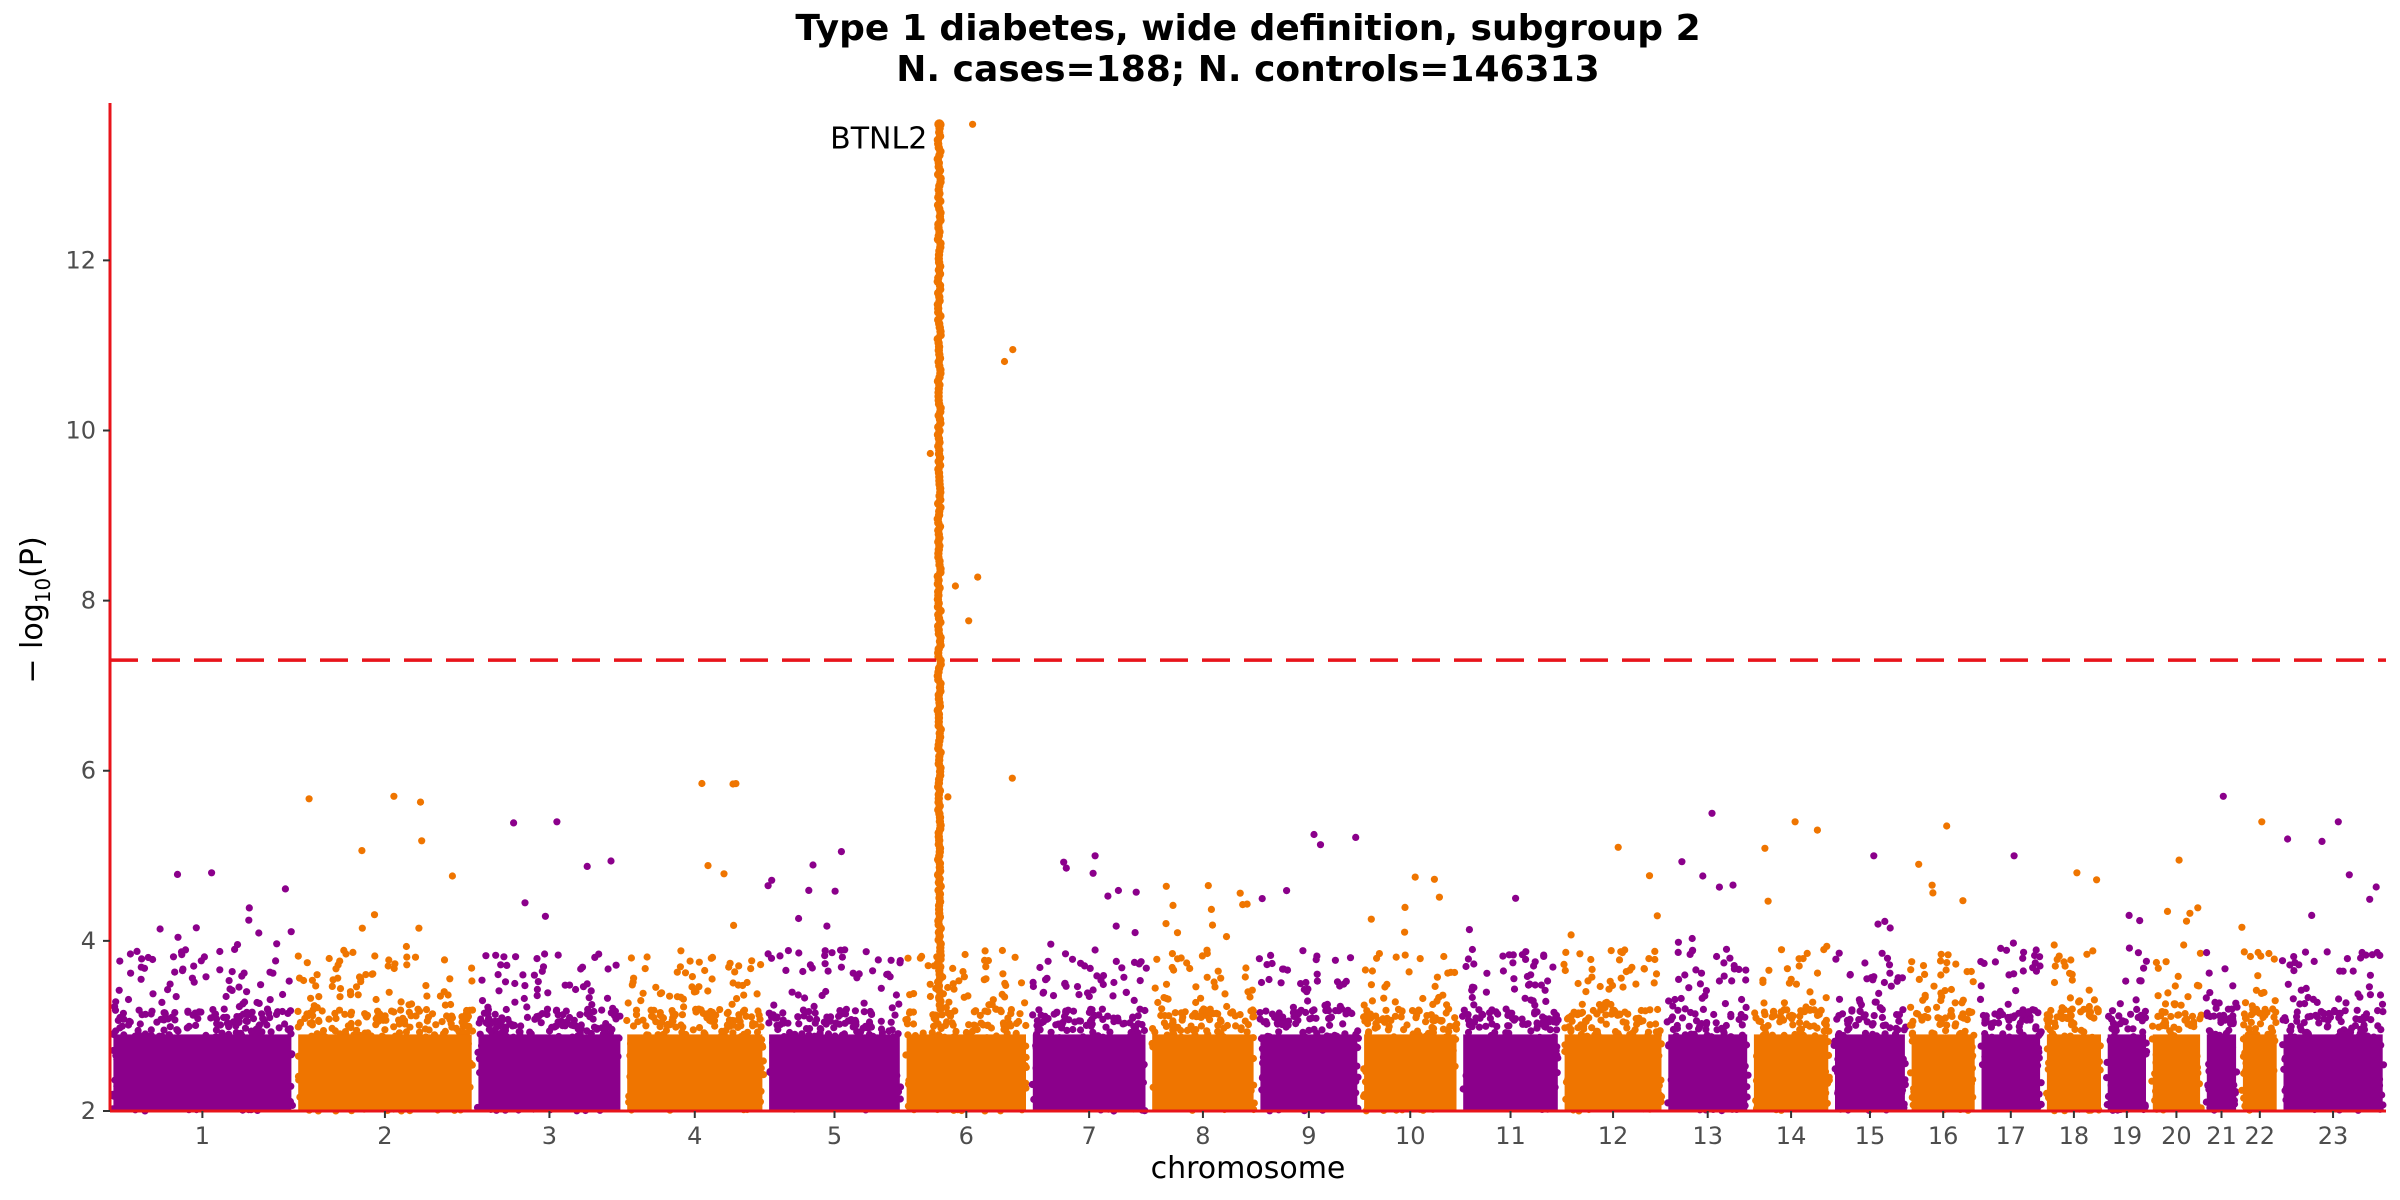  I want to click on peak-point, so click(1314, 834).